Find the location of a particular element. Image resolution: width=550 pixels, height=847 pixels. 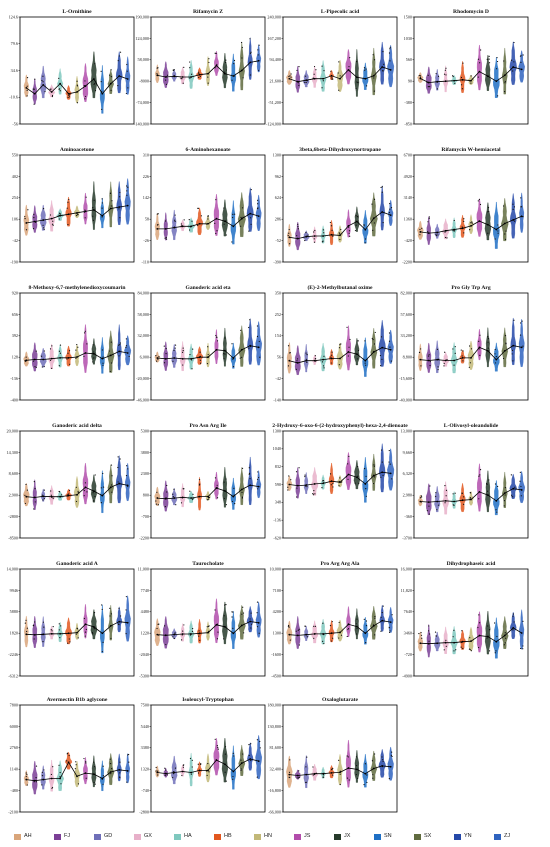

y-tick-label: 56 is located at coordinates (279, 357).